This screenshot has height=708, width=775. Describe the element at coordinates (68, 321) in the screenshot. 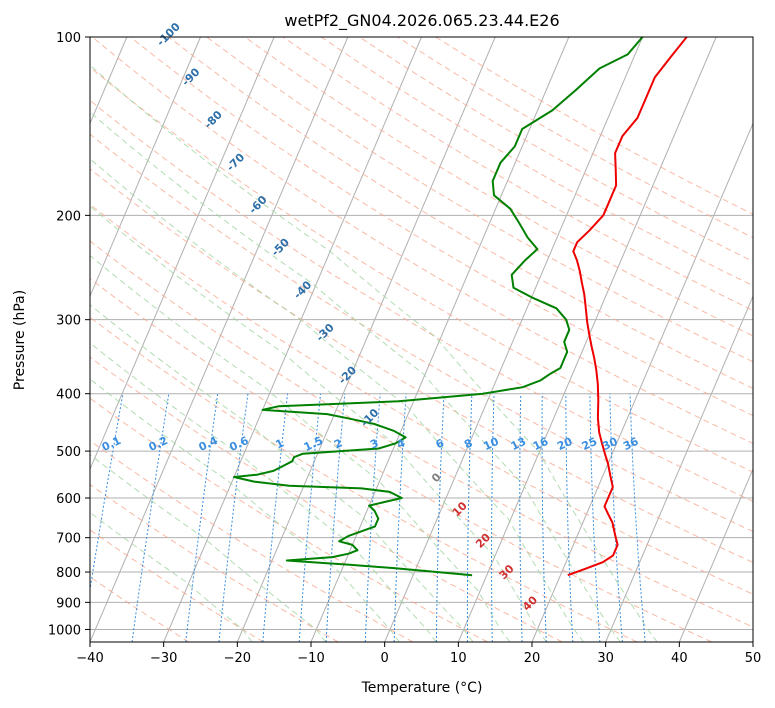

I see `y-tick-label: 300` at that location.